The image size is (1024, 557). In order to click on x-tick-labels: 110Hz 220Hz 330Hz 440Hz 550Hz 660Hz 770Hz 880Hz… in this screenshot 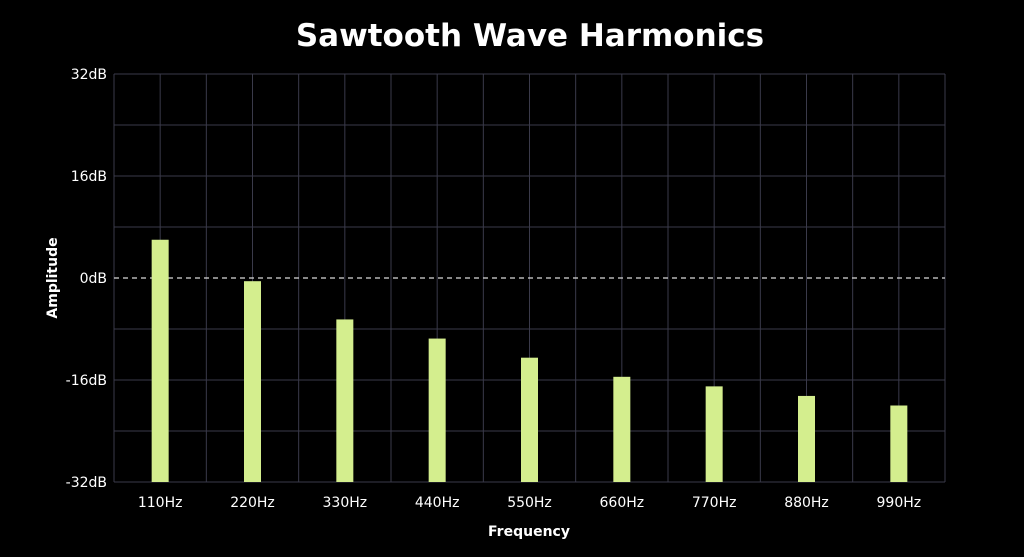, I will do `click(529, 503)`.